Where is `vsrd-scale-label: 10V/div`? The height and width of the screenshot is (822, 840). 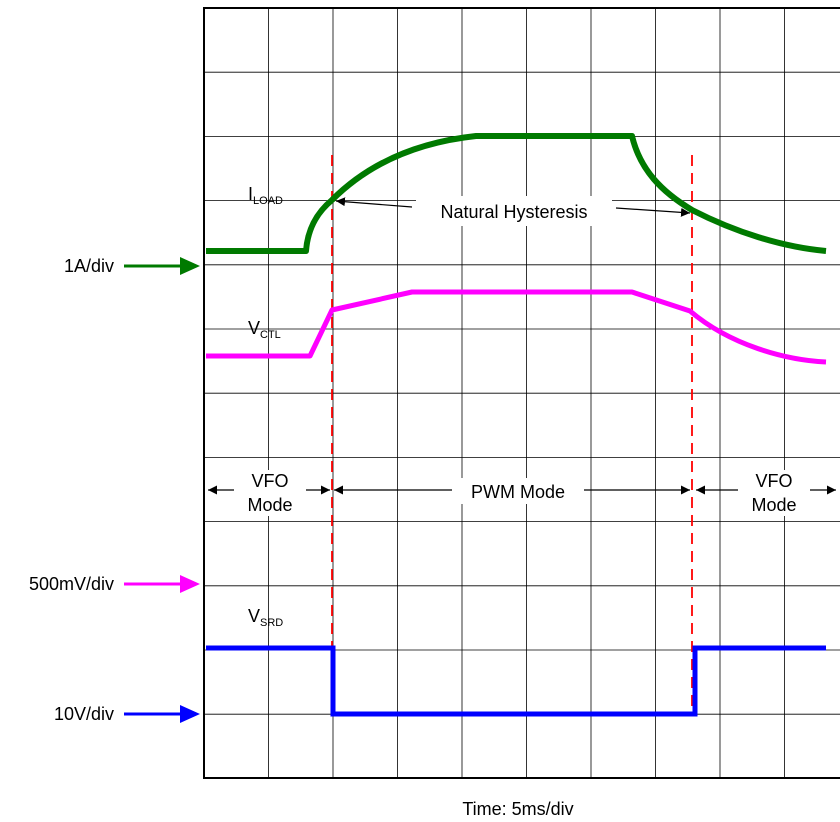
vsrd-scale-label: 10V/div is located at coordinates (84, 714).